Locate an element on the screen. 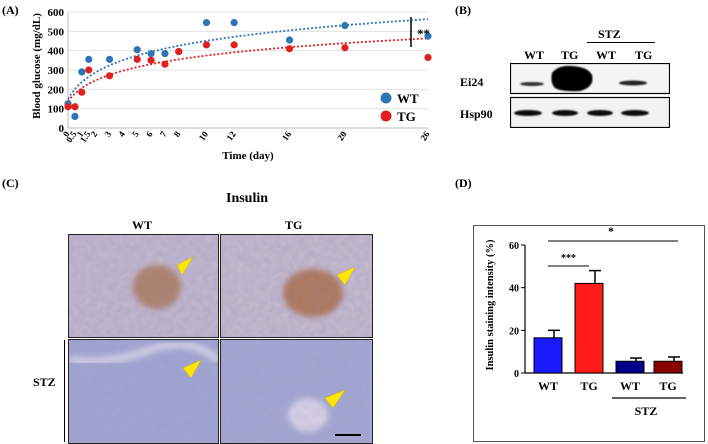 The height and width of the screenshot is (444, 708). x-tick-label: 8 is located at coordinates (177, 134).